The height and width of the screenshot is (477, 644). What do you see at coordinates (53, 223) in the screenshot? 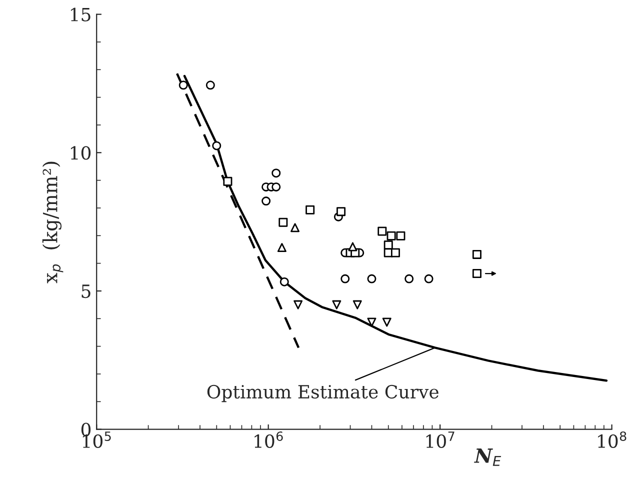
I see `y-axis-title: x$_{p}$ (kg/mm²)` at bounding box center [53, 223].